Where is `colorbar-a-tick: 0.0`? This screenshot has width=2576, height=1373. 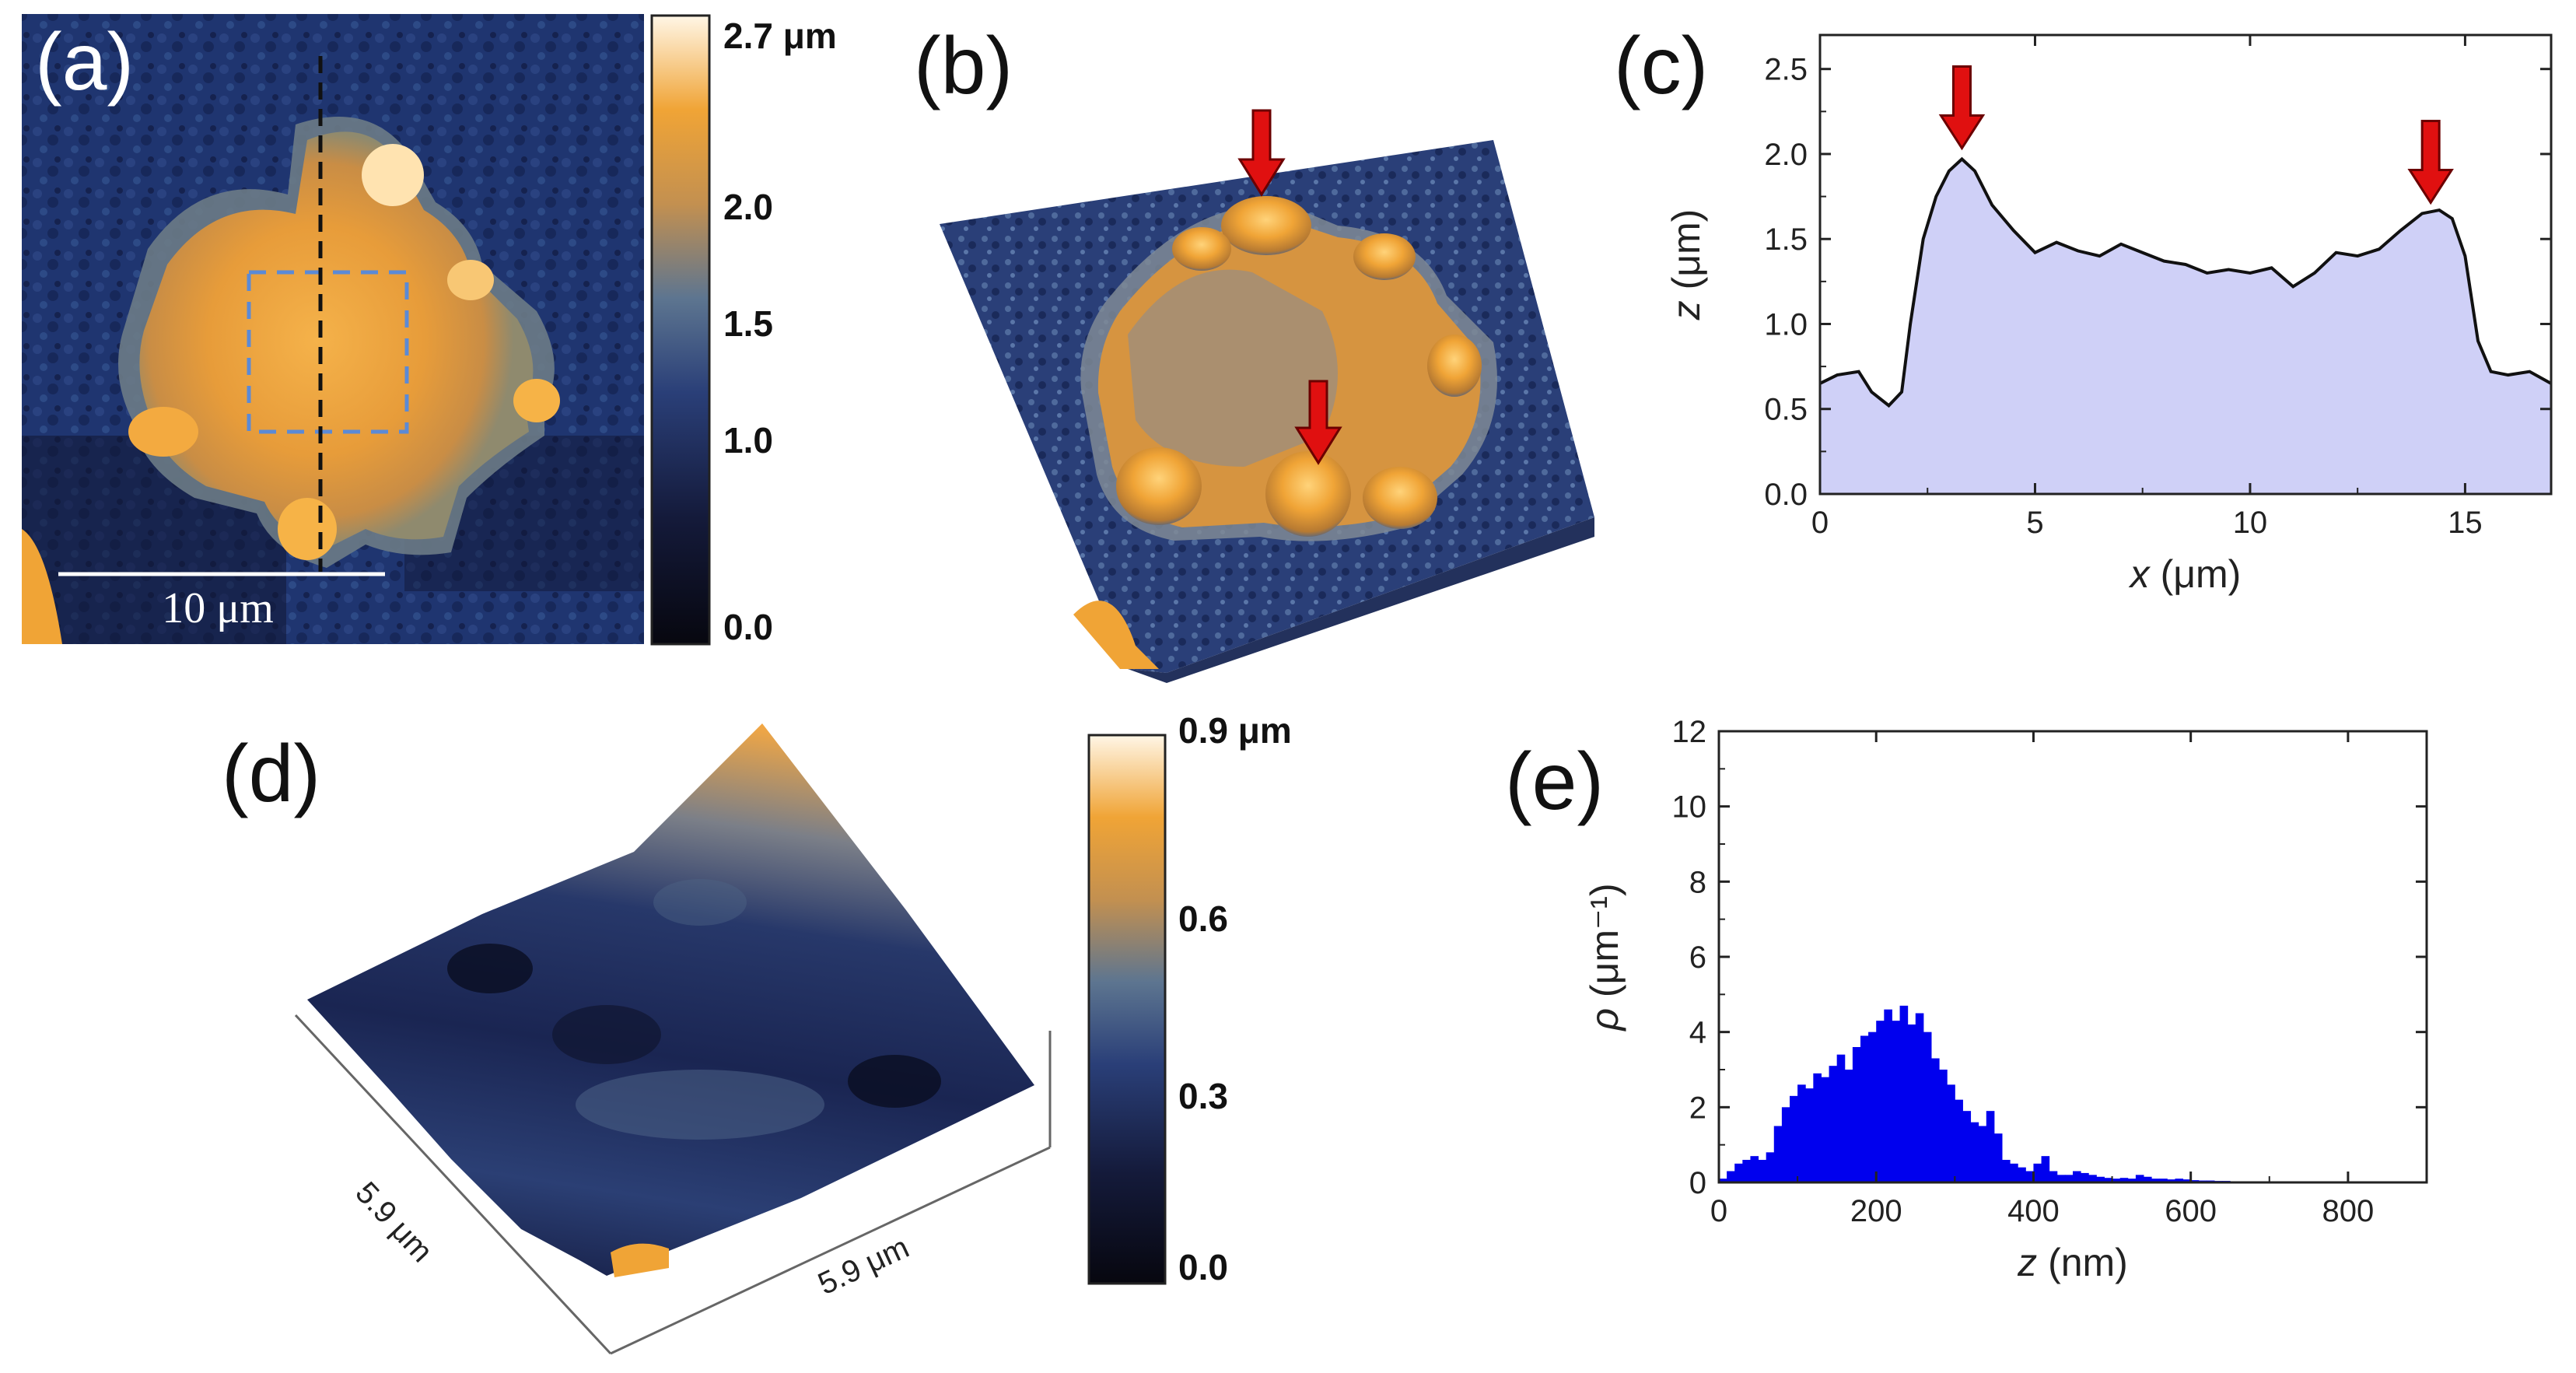
colorbar-a-tick: 0.0 is located at coordinates (748, 627).